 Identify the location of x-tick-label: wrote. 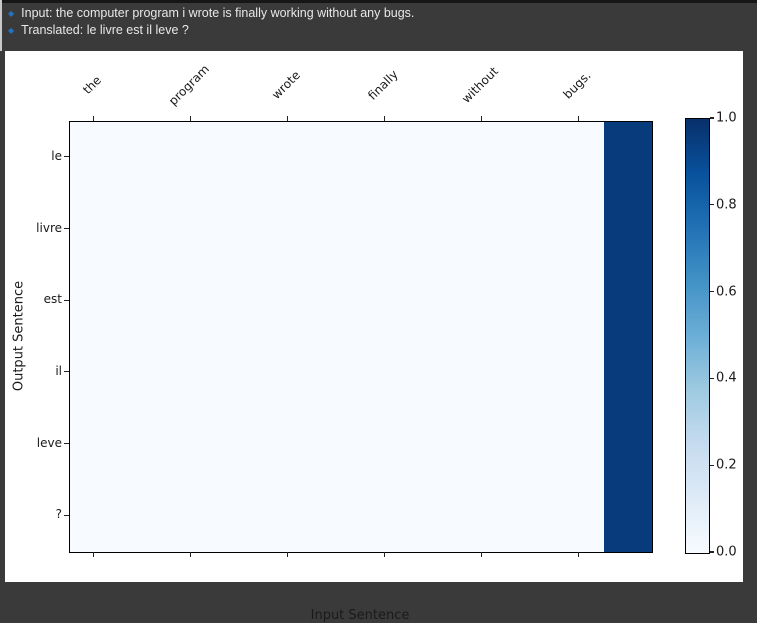
(286, 85).